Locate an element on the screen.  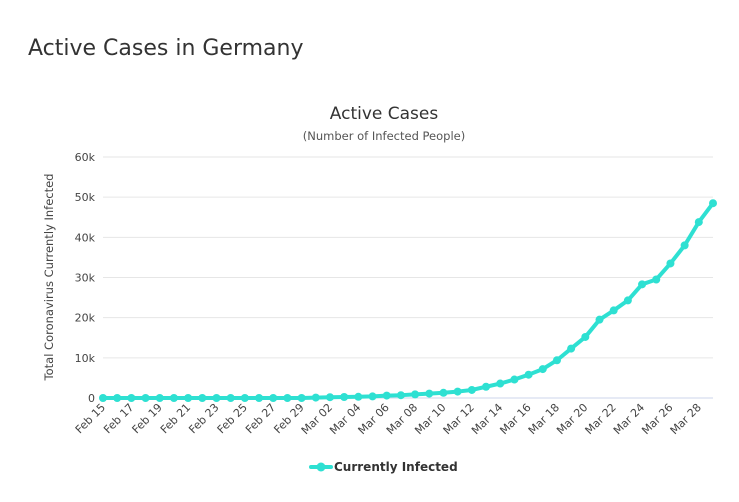
x-tick-label: Feb 23 is located at coordinates (203, 418).